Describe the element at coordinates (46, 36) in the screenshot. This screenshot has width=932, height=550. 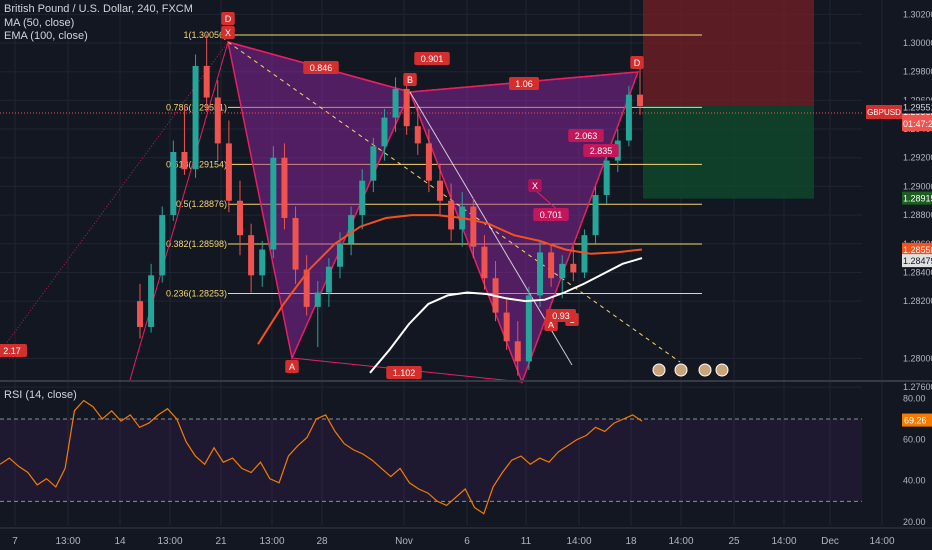
I see `ema-legend: EMA (100, close)` at that location.